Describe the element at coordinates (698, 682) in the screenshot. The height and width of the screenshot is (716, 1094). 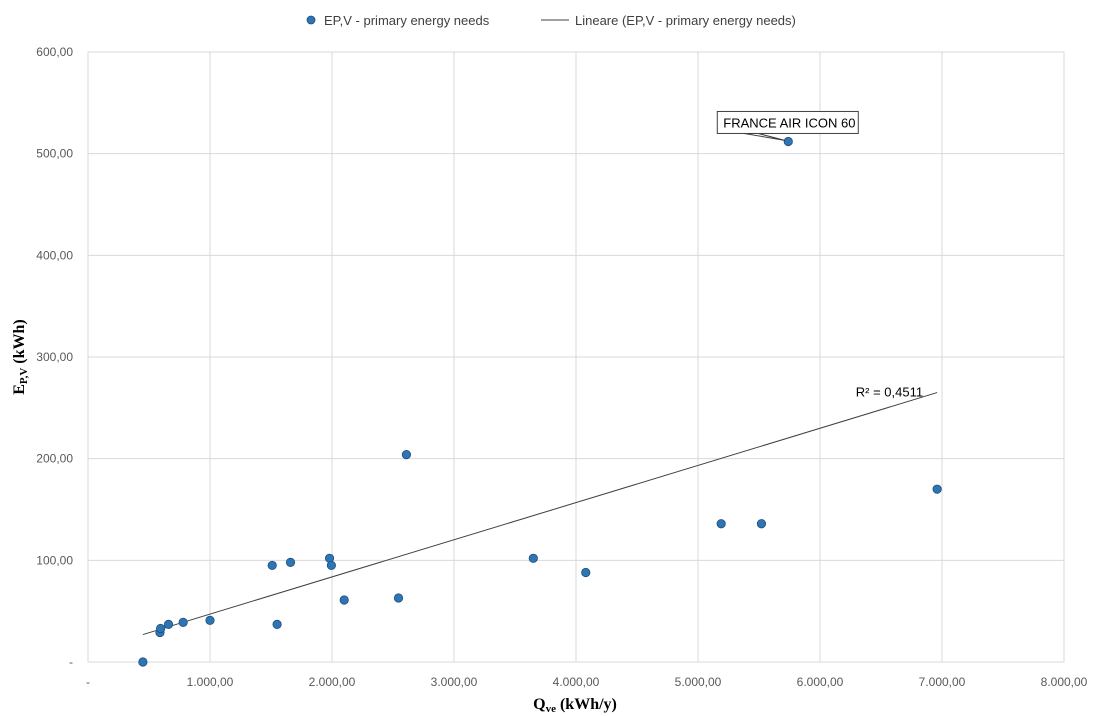
I see `x-tick-label: 5.000,00` at that location.